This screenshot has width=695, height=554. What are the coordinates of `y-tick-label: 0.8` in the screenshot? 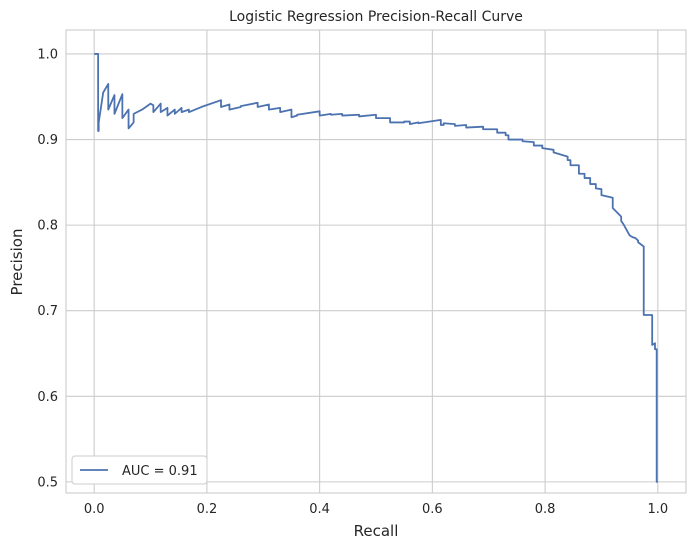 It's located at (47, 226).